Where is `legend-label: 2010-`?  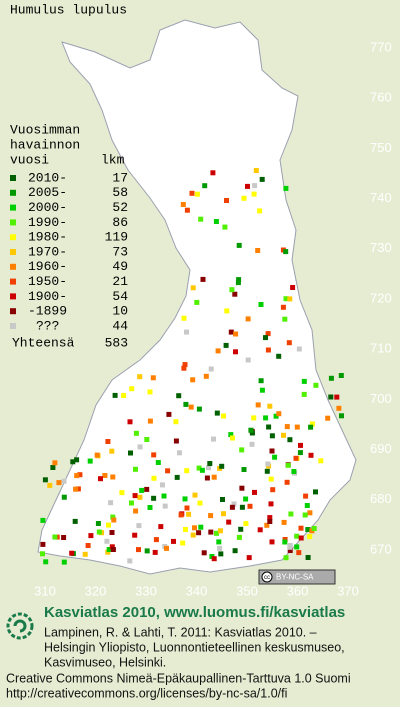
legend-label: 2010- is located at coordinates (47, 177).